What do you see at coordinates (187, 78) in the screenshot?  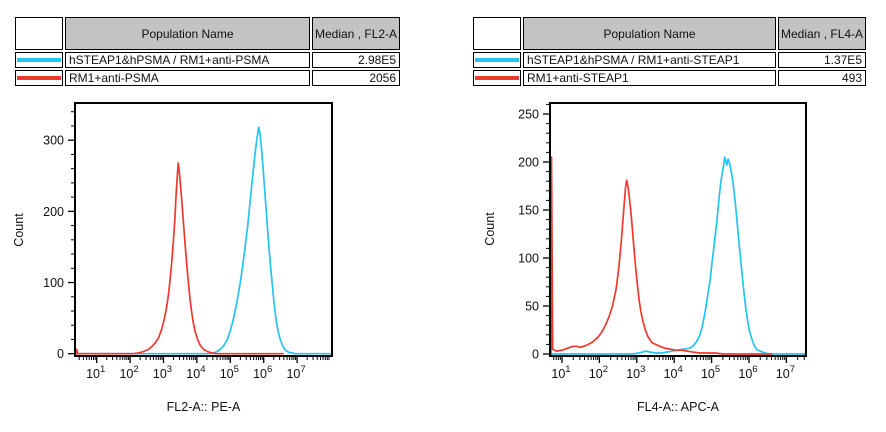 I see `population-name-cell: RM1+anti-PSMA` at bounding box center [187, 78].